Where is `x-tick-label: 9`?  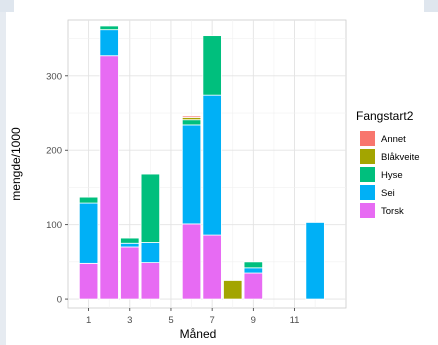 x-tick-label: 9 is located at coordinates (253, 320).